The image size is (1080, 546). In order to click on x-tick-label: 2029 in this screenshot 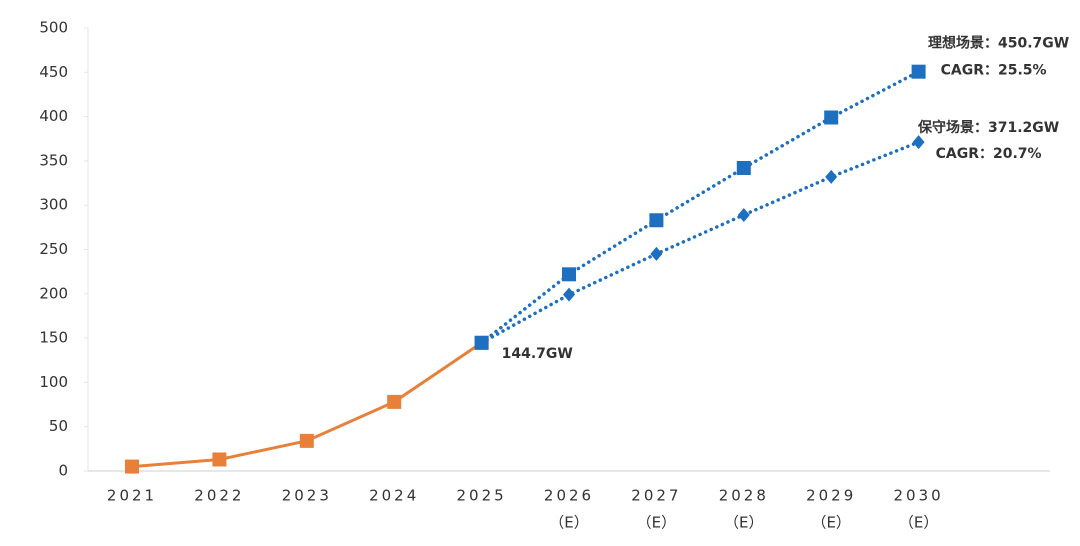, I will do `click(831, 496)`.